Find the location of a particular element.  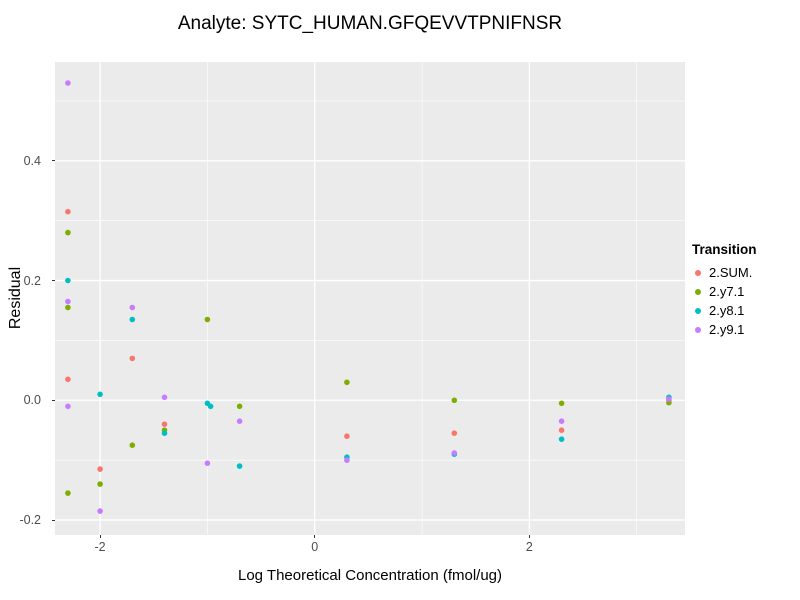

x-tick-label: 2 is located at coordinates (529, 547).